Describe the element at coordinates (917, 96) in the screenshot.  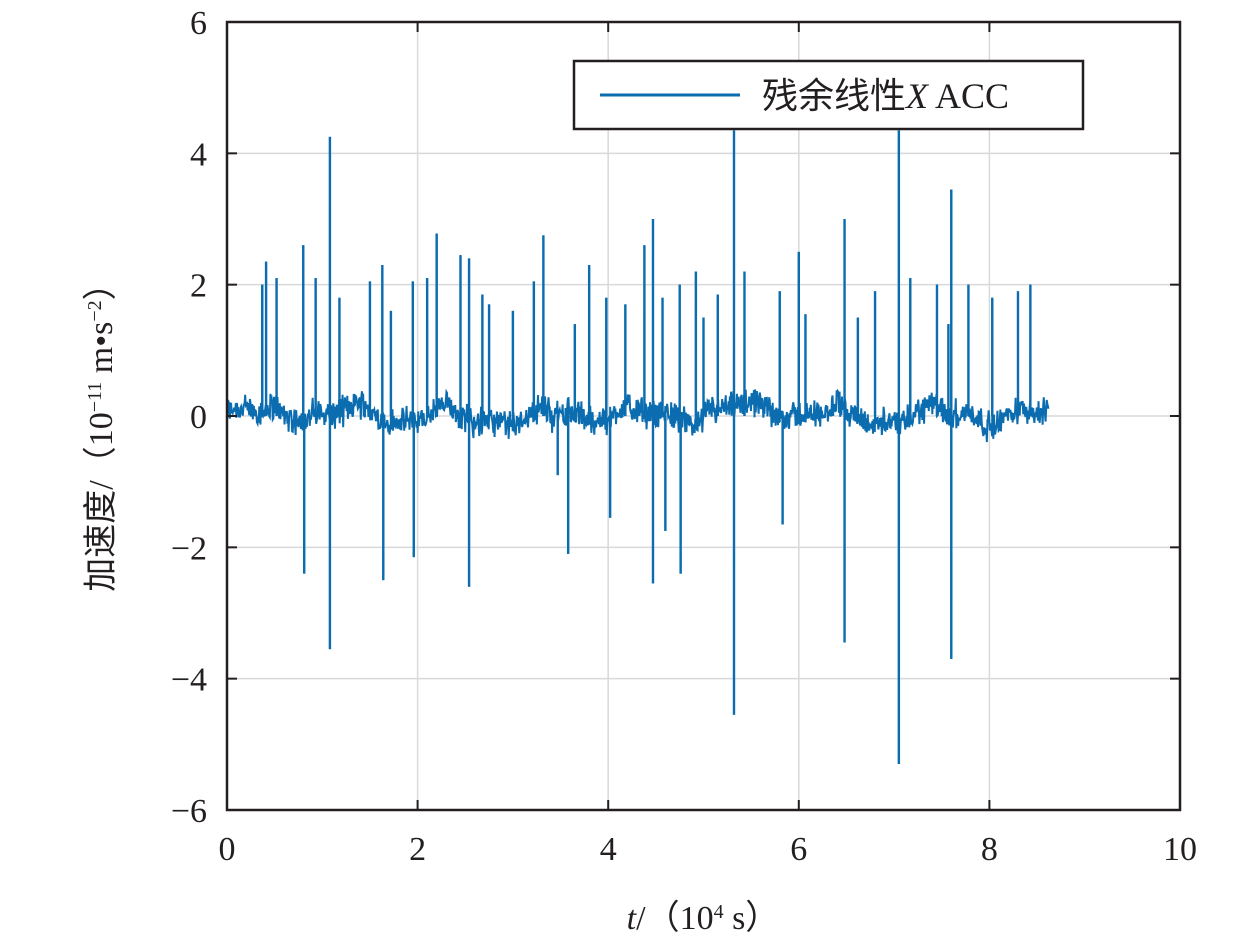
I see `legend-entry-italic: X` at that location.